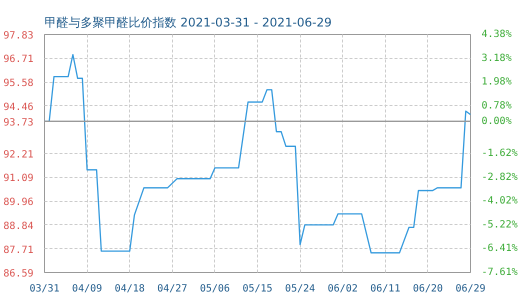 This screenshot has height=300, width=520. I want to click on x-tick-label: 06/02, so click(343, 289).